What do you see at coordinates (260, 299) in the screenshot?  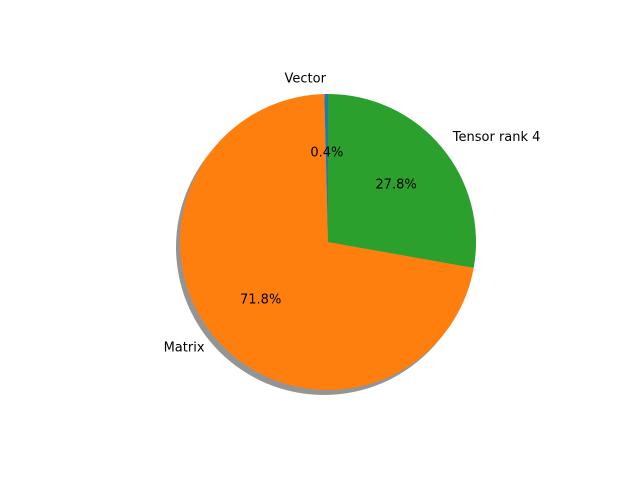 I see `pct-label-matrix: 71.8%` at bounding box center [260, 299].